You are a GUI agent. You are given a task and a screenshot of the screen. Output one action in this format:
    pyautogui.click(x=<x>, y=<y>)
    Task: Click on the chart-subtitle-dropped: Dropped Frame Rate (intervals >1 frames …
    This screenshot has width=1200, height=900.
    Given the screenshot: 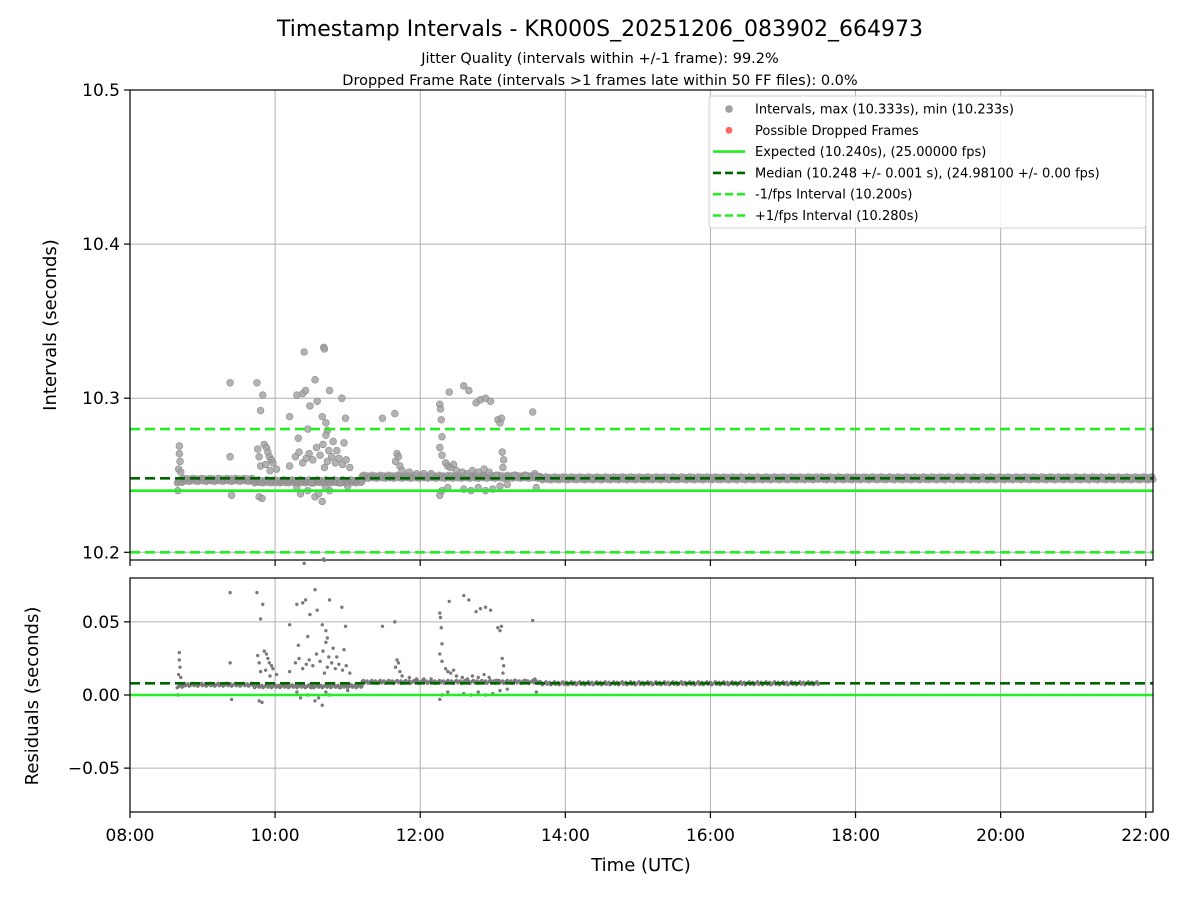 What is the action you would take?
    pyautogui.click(x=599, y=81)
    